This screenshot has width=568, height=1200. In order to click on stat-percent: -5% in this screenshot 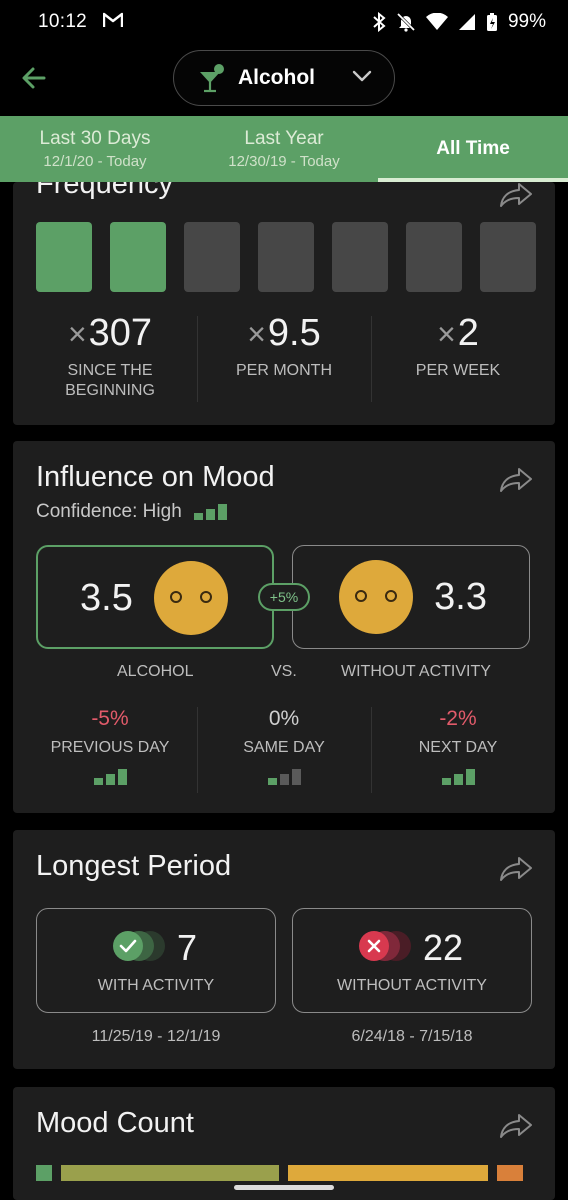, I will do `click(110, 718)`.